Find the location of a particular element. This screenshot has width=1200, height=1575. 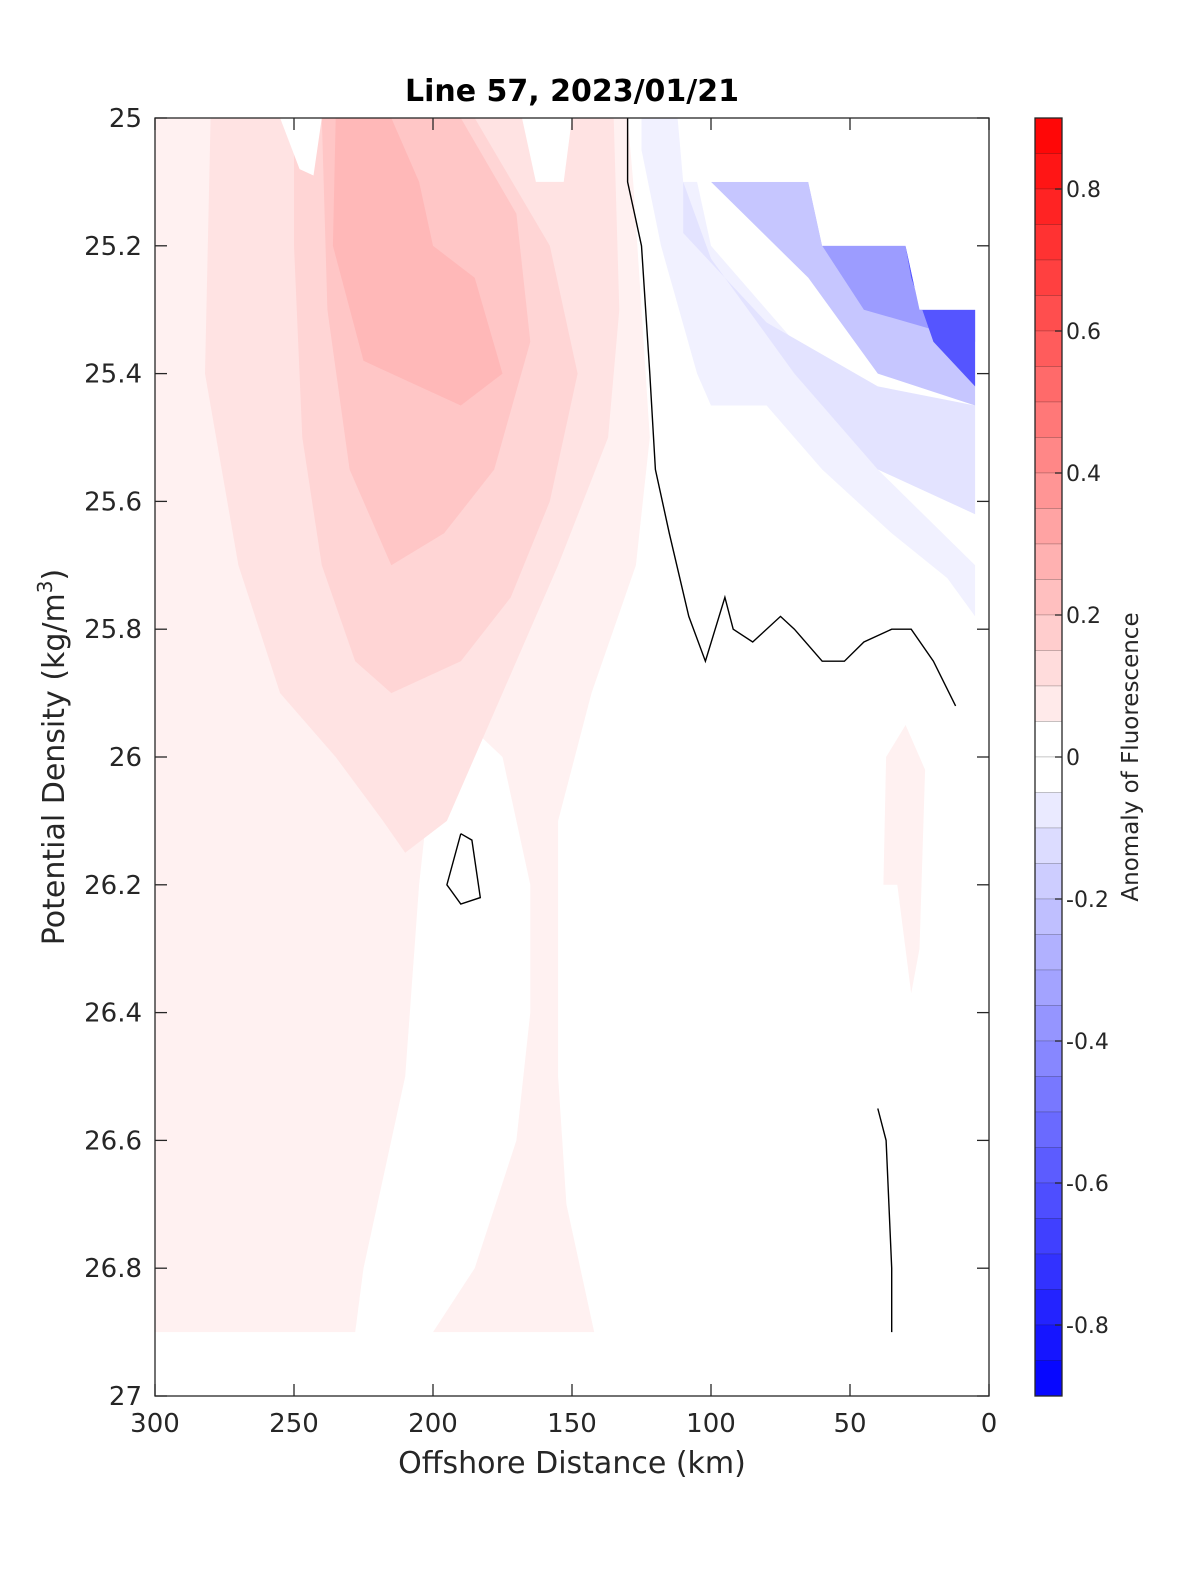

x-tick-label: 300 is located at coordinates (155, 1424).